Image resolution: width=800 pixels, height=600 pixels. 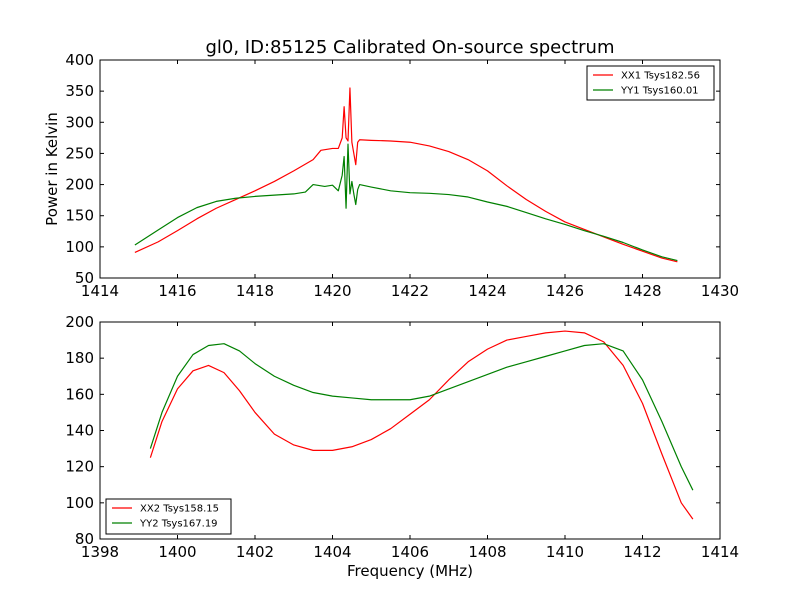 I want to click on legend-box-bottom, so click(x=168, y=516).